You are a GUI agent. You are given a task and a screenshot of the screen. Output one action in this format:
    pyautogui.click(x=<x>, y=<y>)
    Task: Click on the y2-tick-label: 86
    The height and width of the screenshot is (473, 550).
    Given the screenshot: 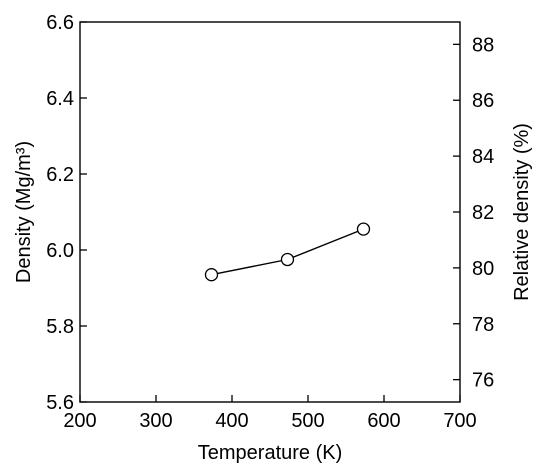 What is the action you would take?
    pyautogui.click(x=483, y=101)
    